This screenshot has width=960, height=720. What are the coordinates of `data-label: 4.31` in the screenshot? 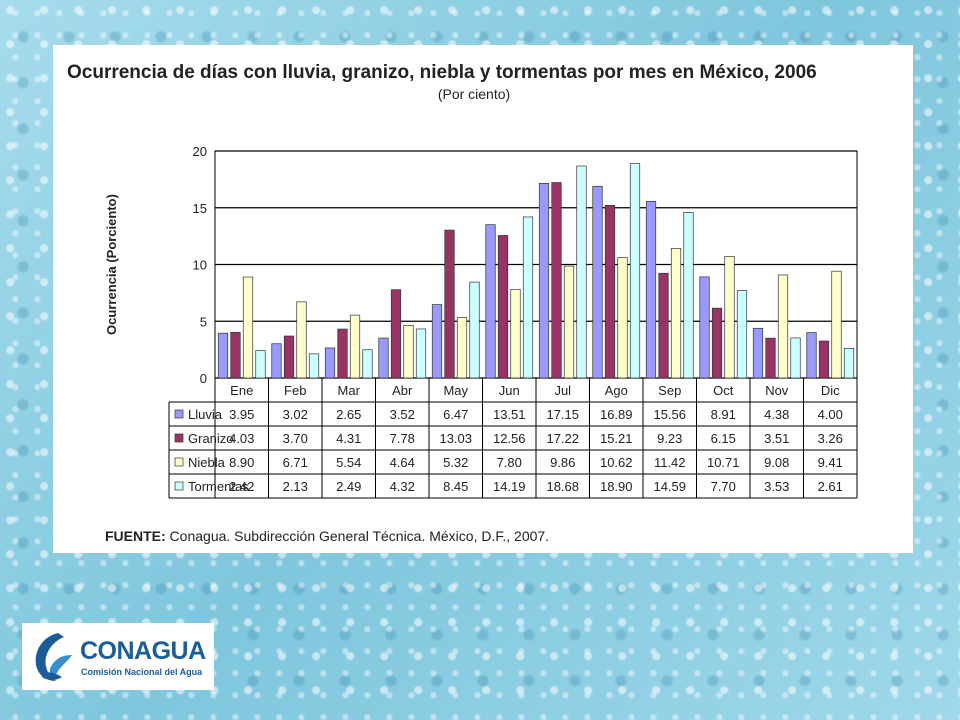 It's located at (348, 438).